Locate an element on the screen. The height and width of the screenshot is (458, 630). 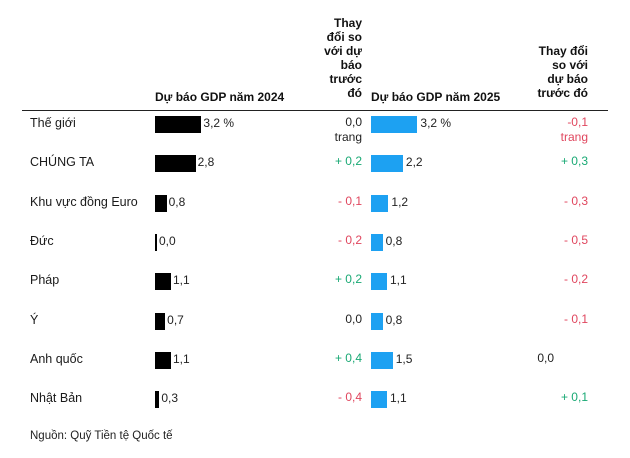
change-2024: 0,0 trang is located at coordinates (348, 130).